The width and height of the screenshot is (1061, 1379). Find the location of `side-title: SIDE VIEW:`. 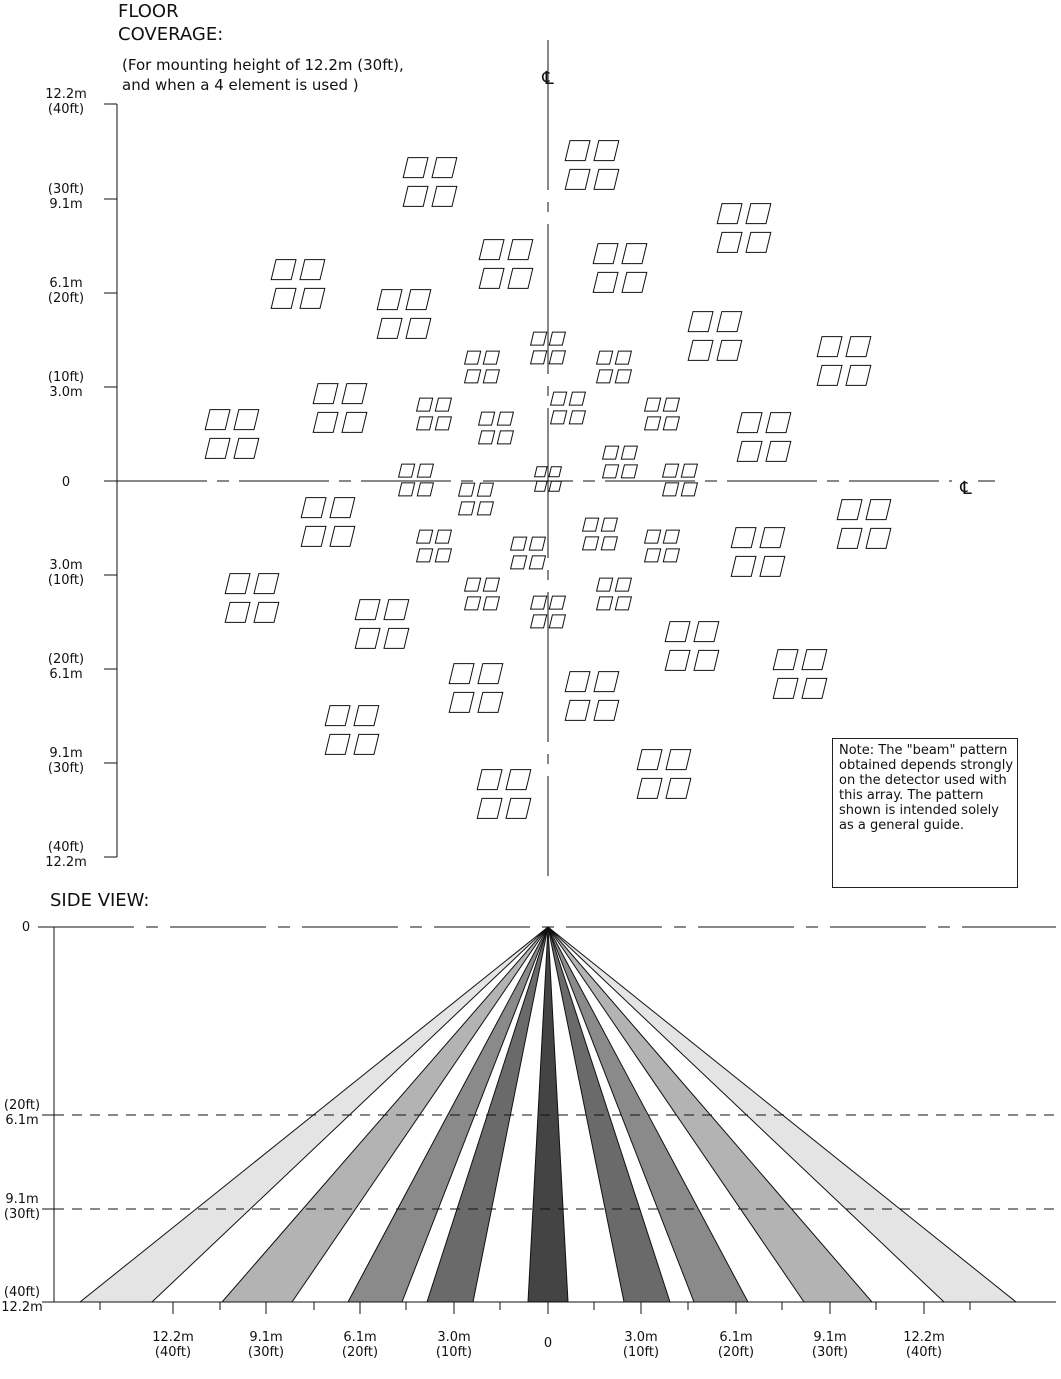

side-title: SIDE VIEW: is located at coordinates (100, 900).